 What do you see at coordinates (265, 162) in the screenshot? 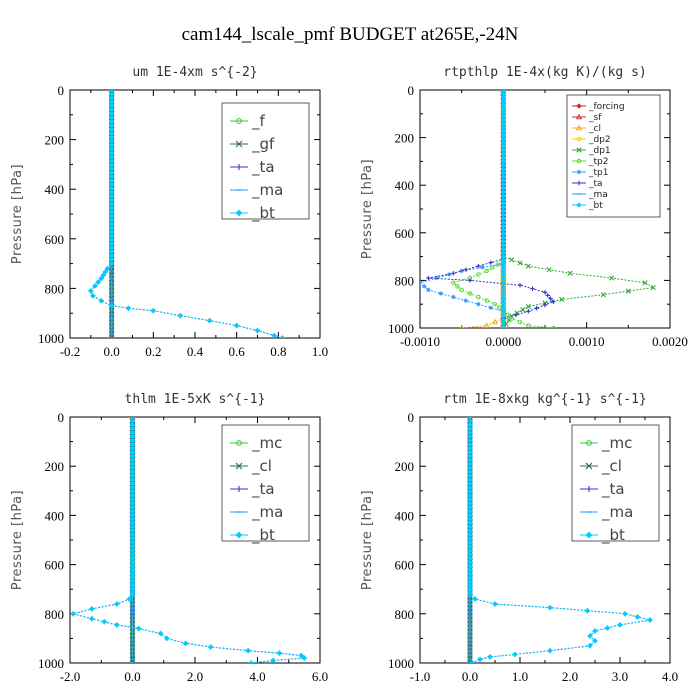
I see `legend: _f _gf _ta _ma _bt` at bounding box center [265, 162].